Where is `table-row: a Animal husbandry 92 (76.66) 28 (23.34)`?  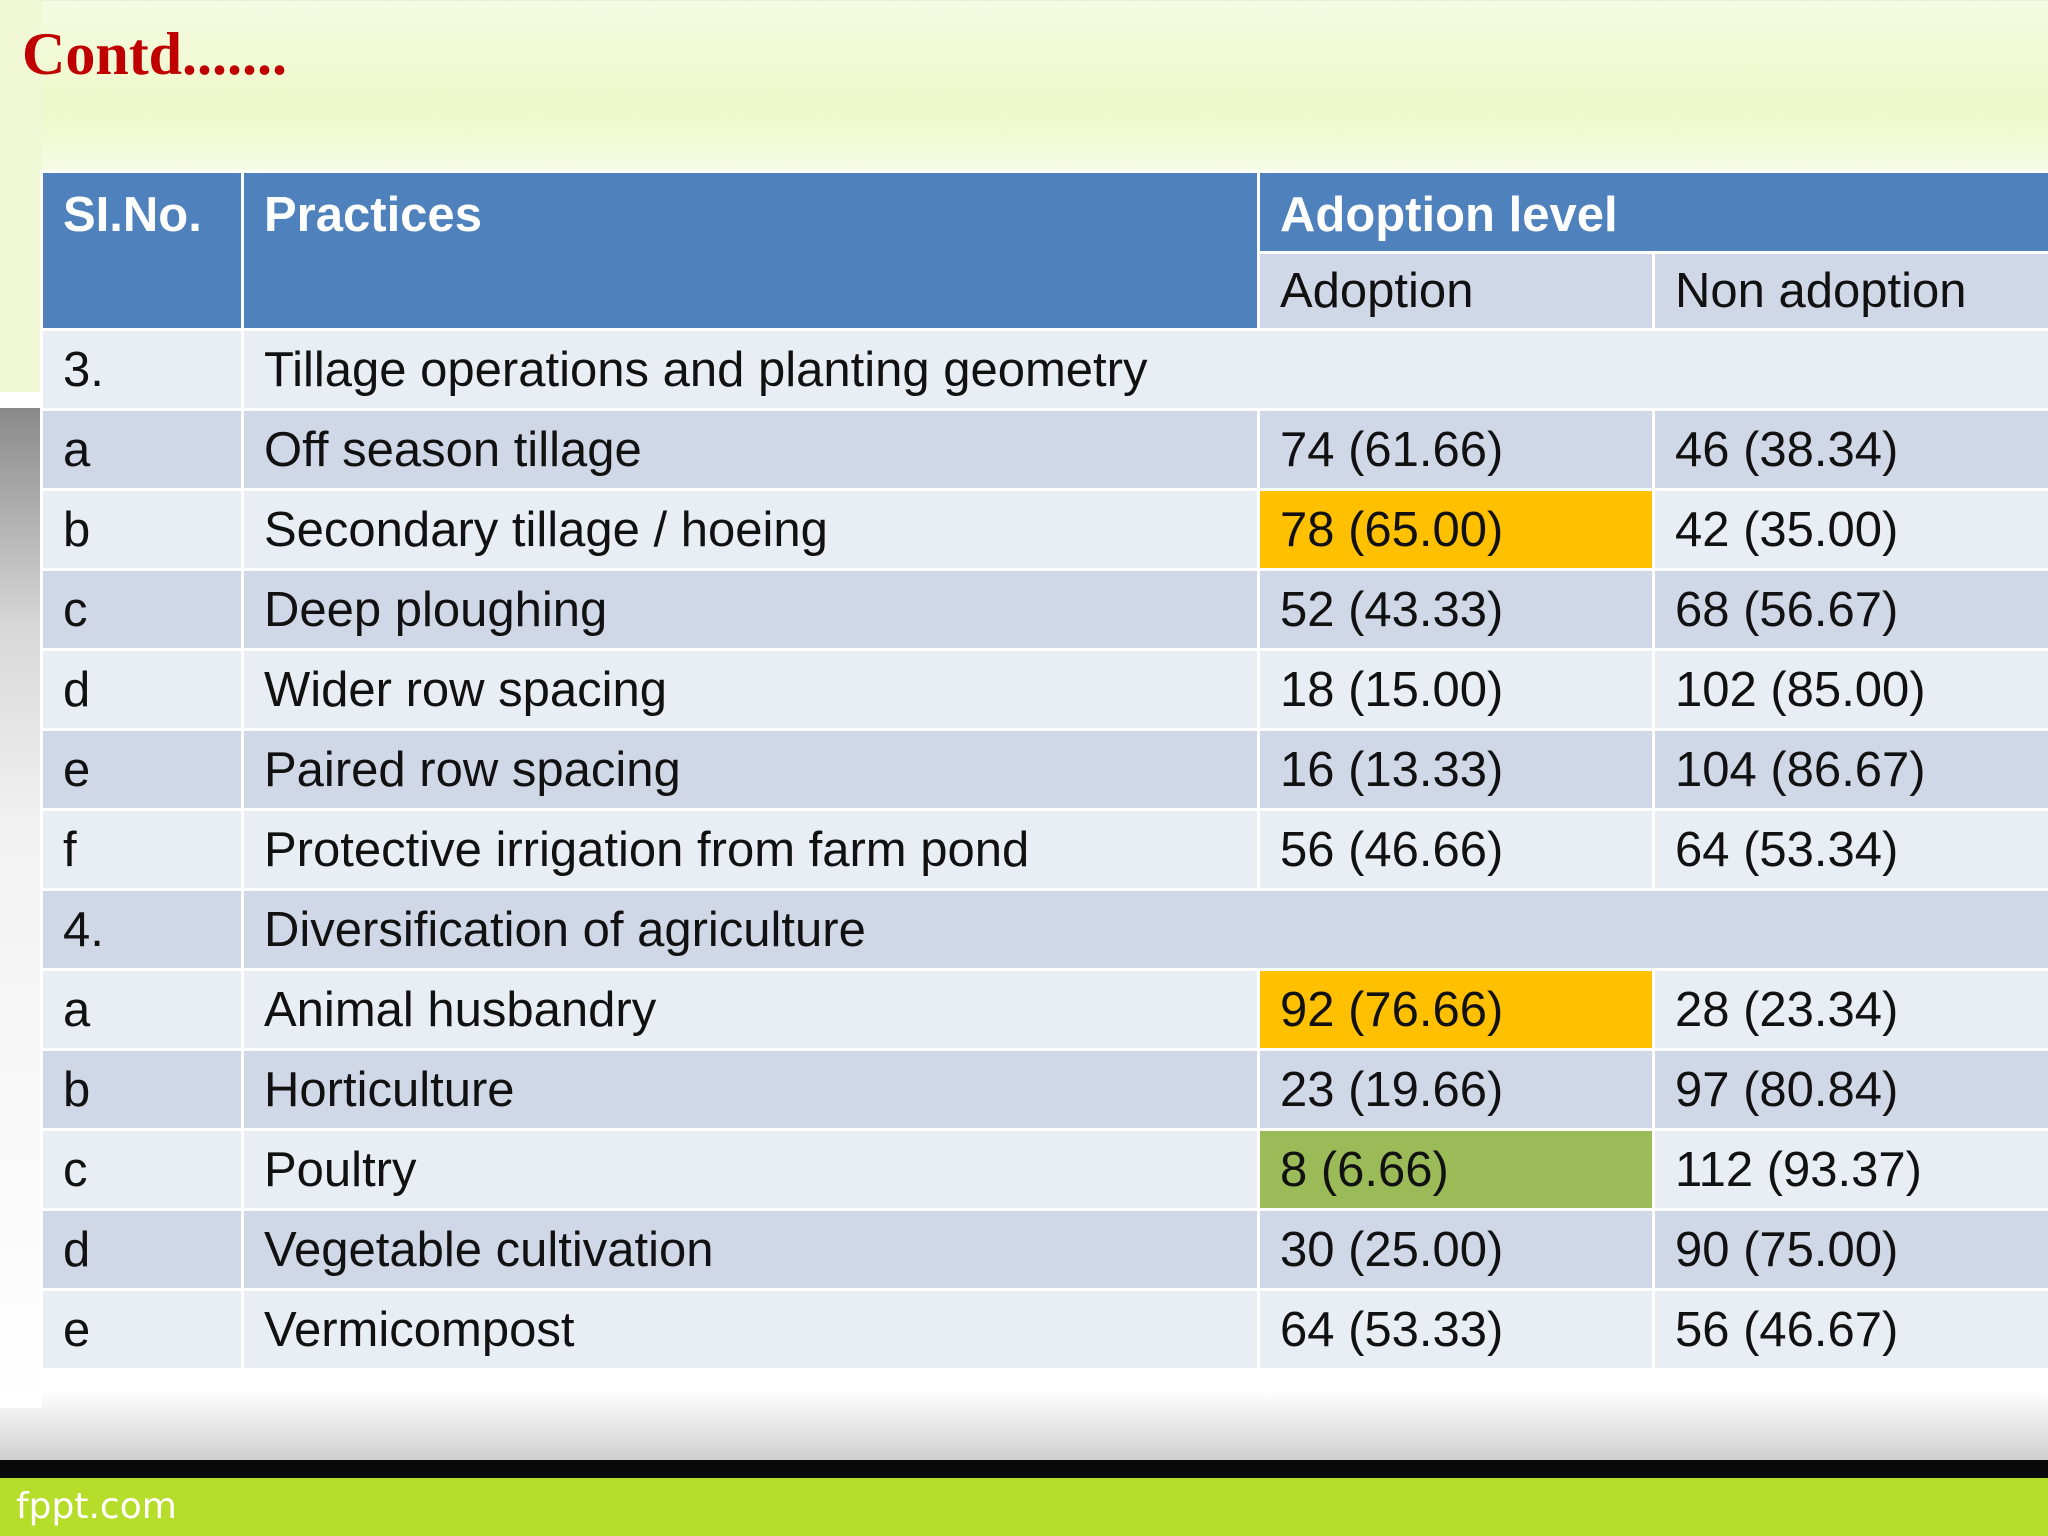
table-row: a Animal husbandry 92 (76.66) 28 (23.34) is located at coordinates (1044, 1009).